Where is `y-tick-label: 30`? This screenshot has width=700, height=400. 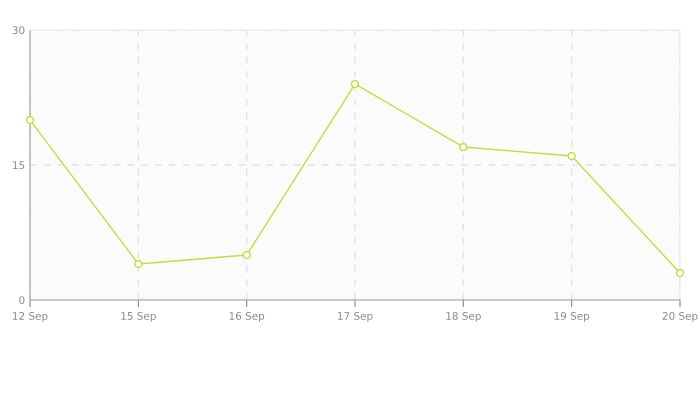
y-tick-label: 30 is located at coordinates (18, 30).